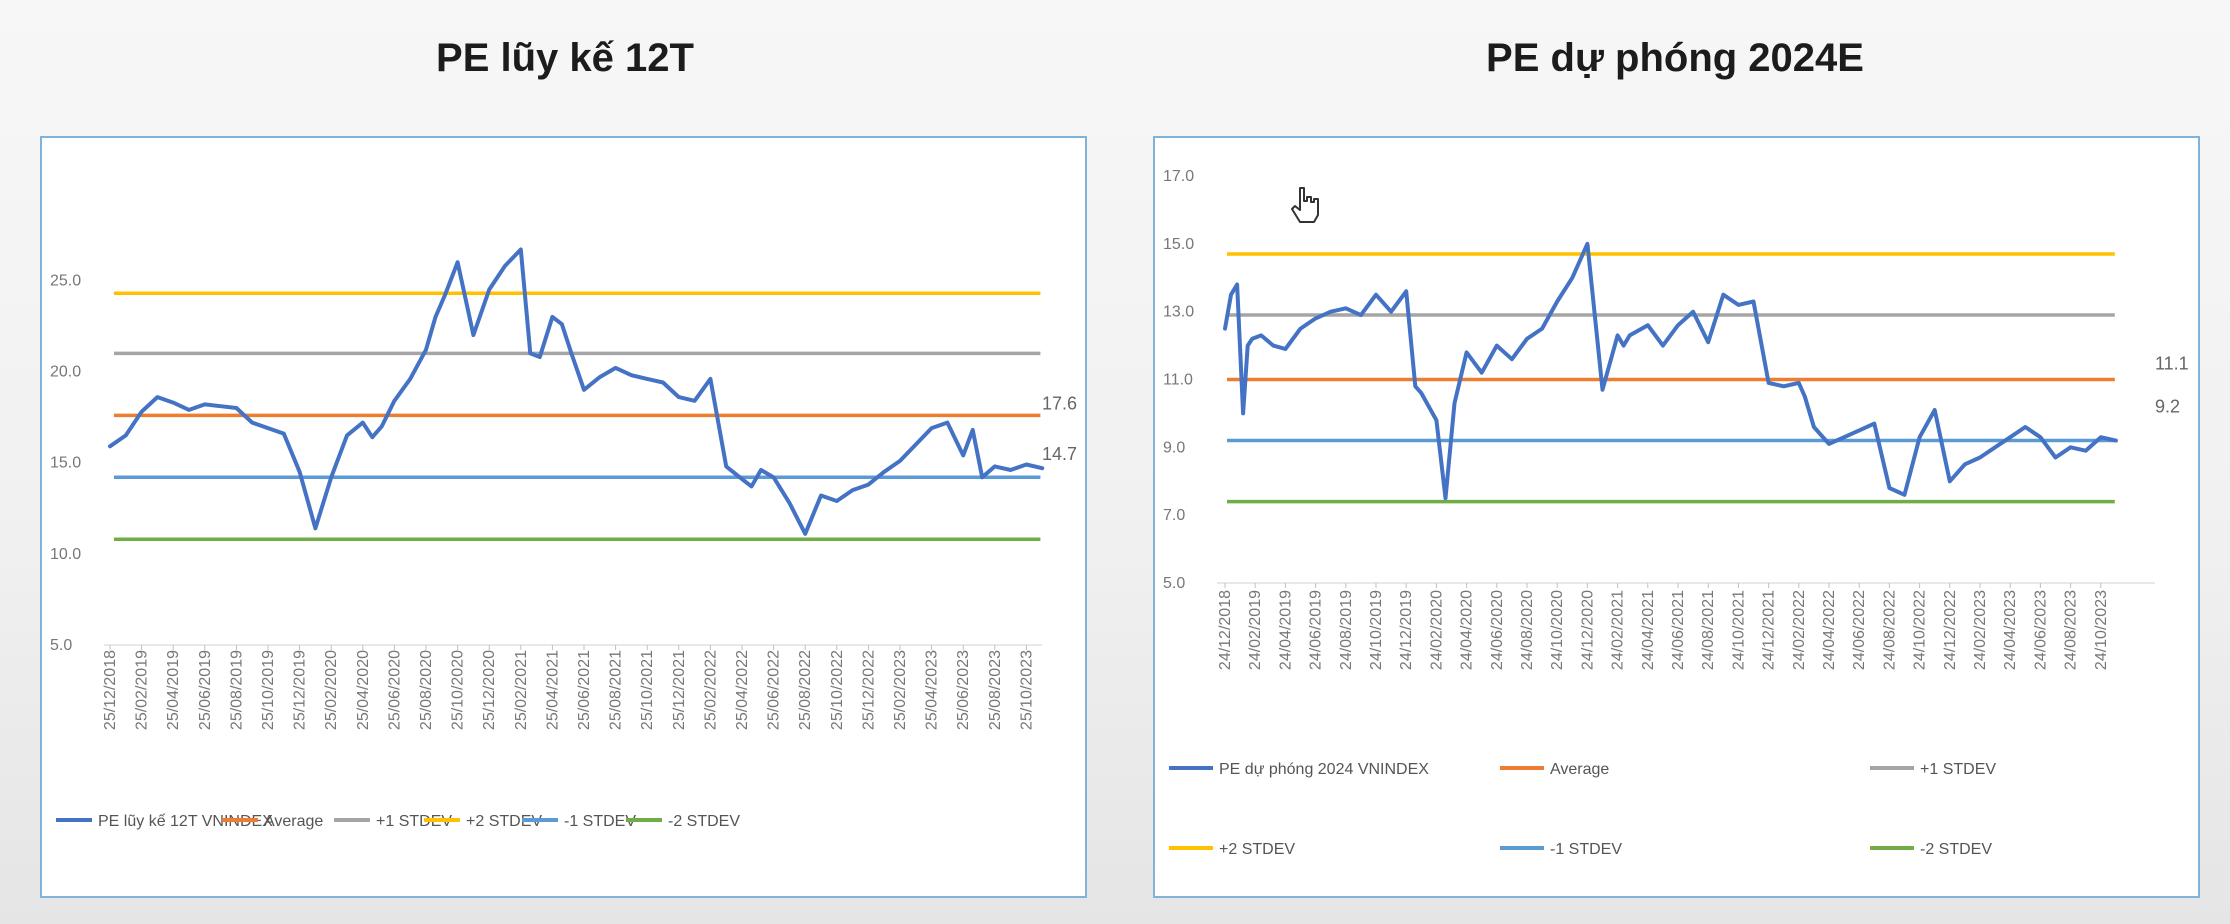  I want to click on x-tick-label: 25/10/2023, so click(1026, 690).